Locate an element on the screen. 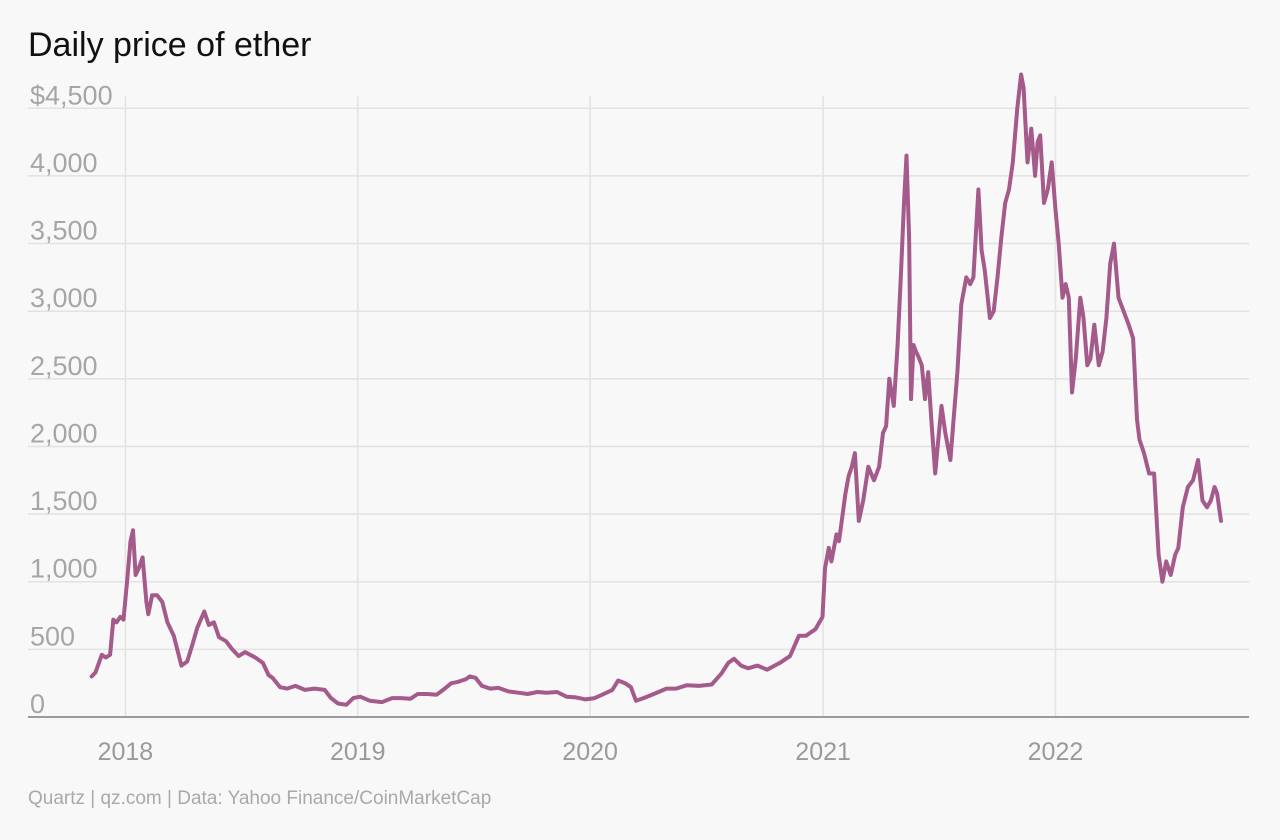 This screenshot has height=840, width=1280. x-tick-label: 2018 is located at coordinates (126, 752).